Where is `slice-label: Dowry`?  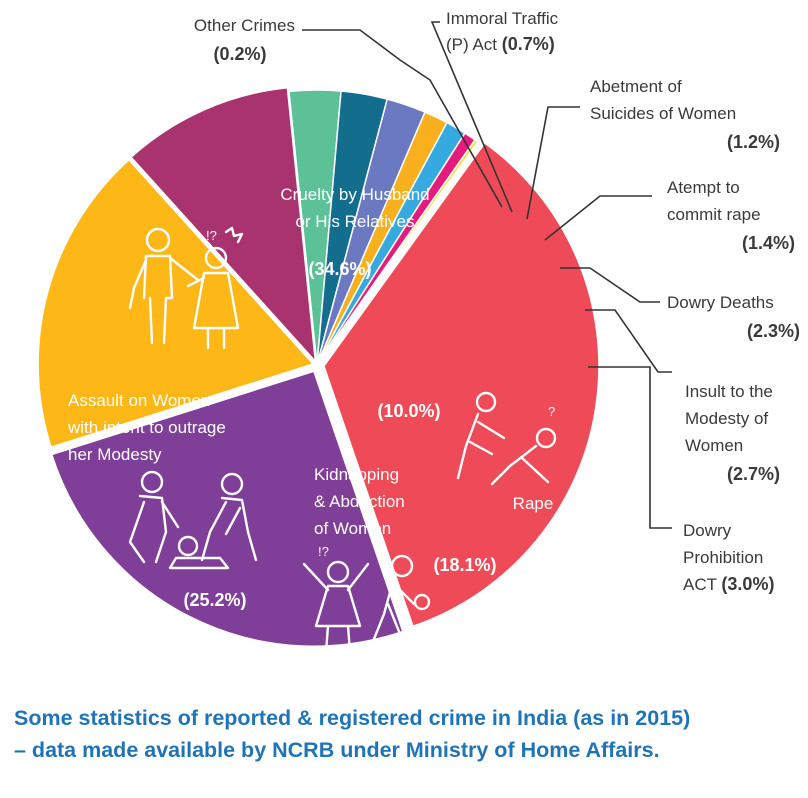
slice-label: Dowry is located at coordinates (707, 530).